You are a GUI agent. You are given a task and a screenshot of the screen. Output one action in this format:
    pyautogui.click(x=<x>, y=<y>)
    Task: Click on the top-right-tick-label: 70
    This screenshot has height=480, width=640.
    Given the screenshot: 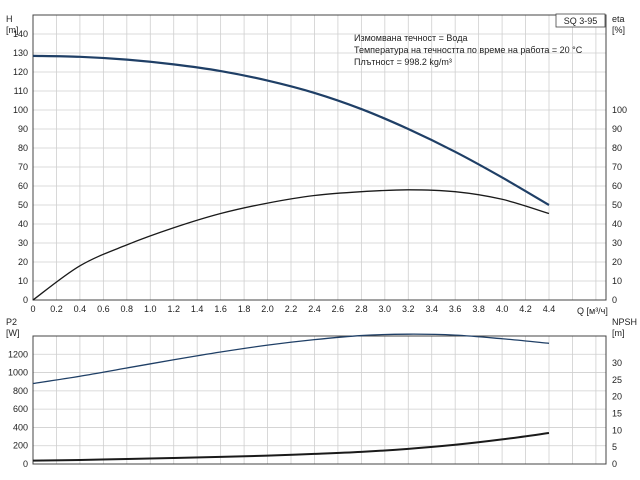 What is the action you would take?
    pyautogui.click(x=617, y=167)
    